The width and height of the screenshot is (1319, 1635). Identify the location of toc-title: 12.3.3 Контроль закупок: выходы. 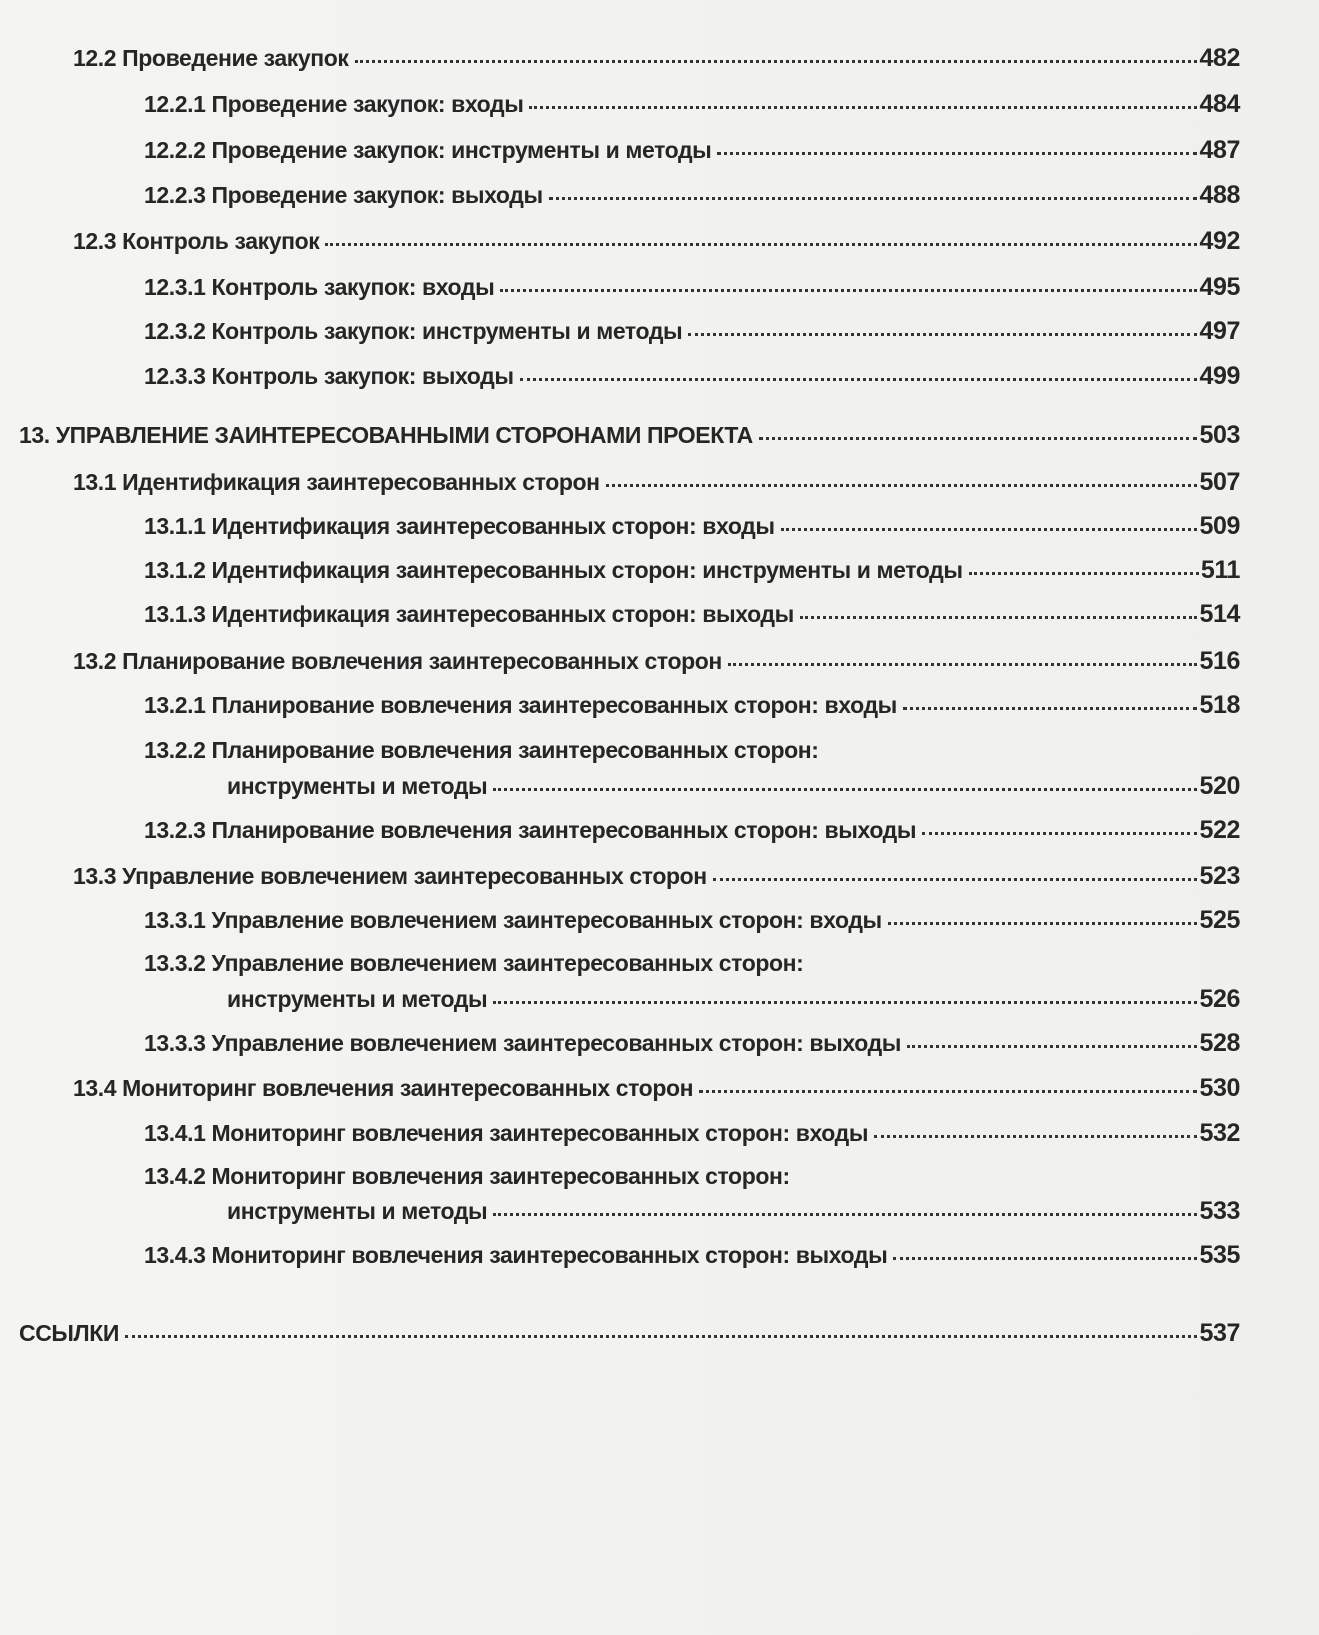
(329, 376).